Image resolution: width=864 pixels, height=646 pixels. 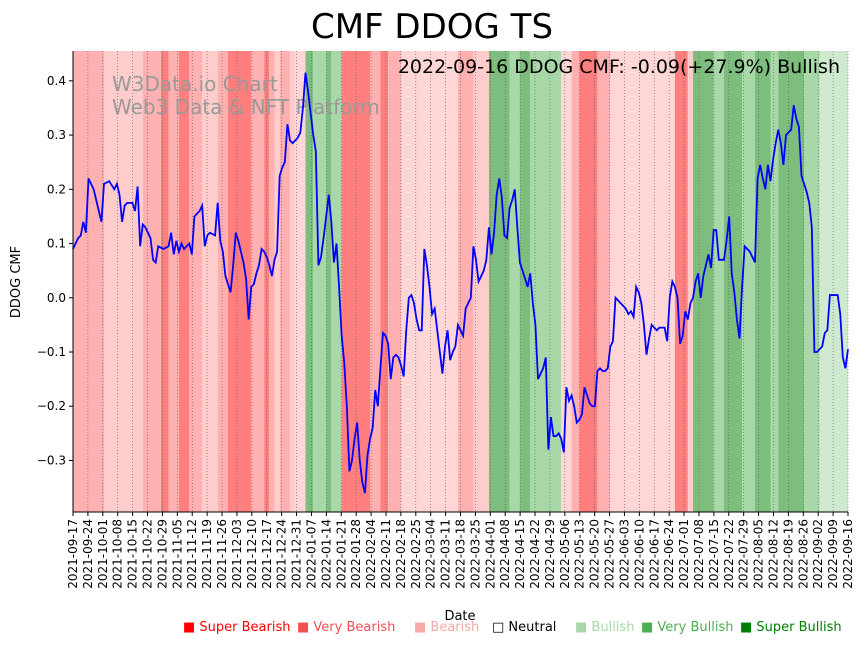 What do you see at coordinates (532, 627) in the screenshot?
I see `legend-label: Neutral` at bounding box center [532, 627].